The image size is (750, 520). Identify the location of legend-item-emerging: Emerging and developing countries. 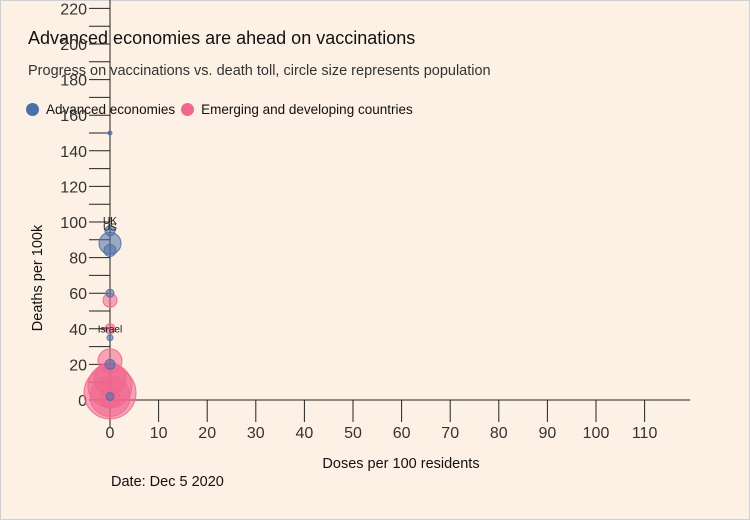
(297, 109).